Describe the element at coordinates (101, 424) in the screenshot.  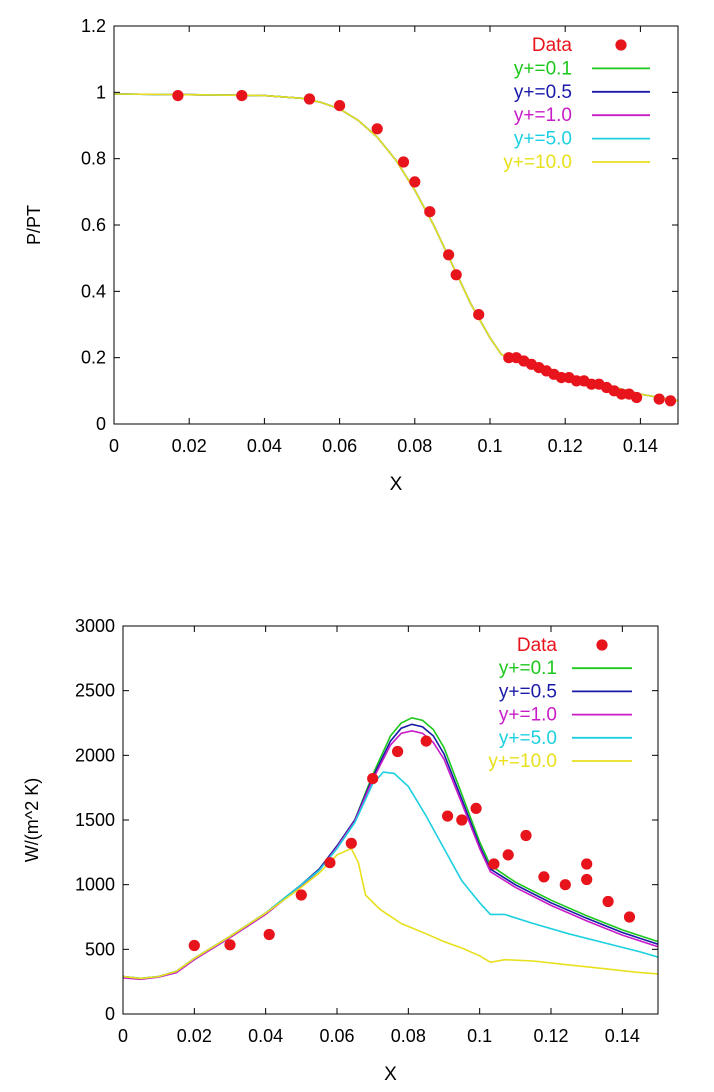
I see `chart-0-y-tick-label: 0` at that location.